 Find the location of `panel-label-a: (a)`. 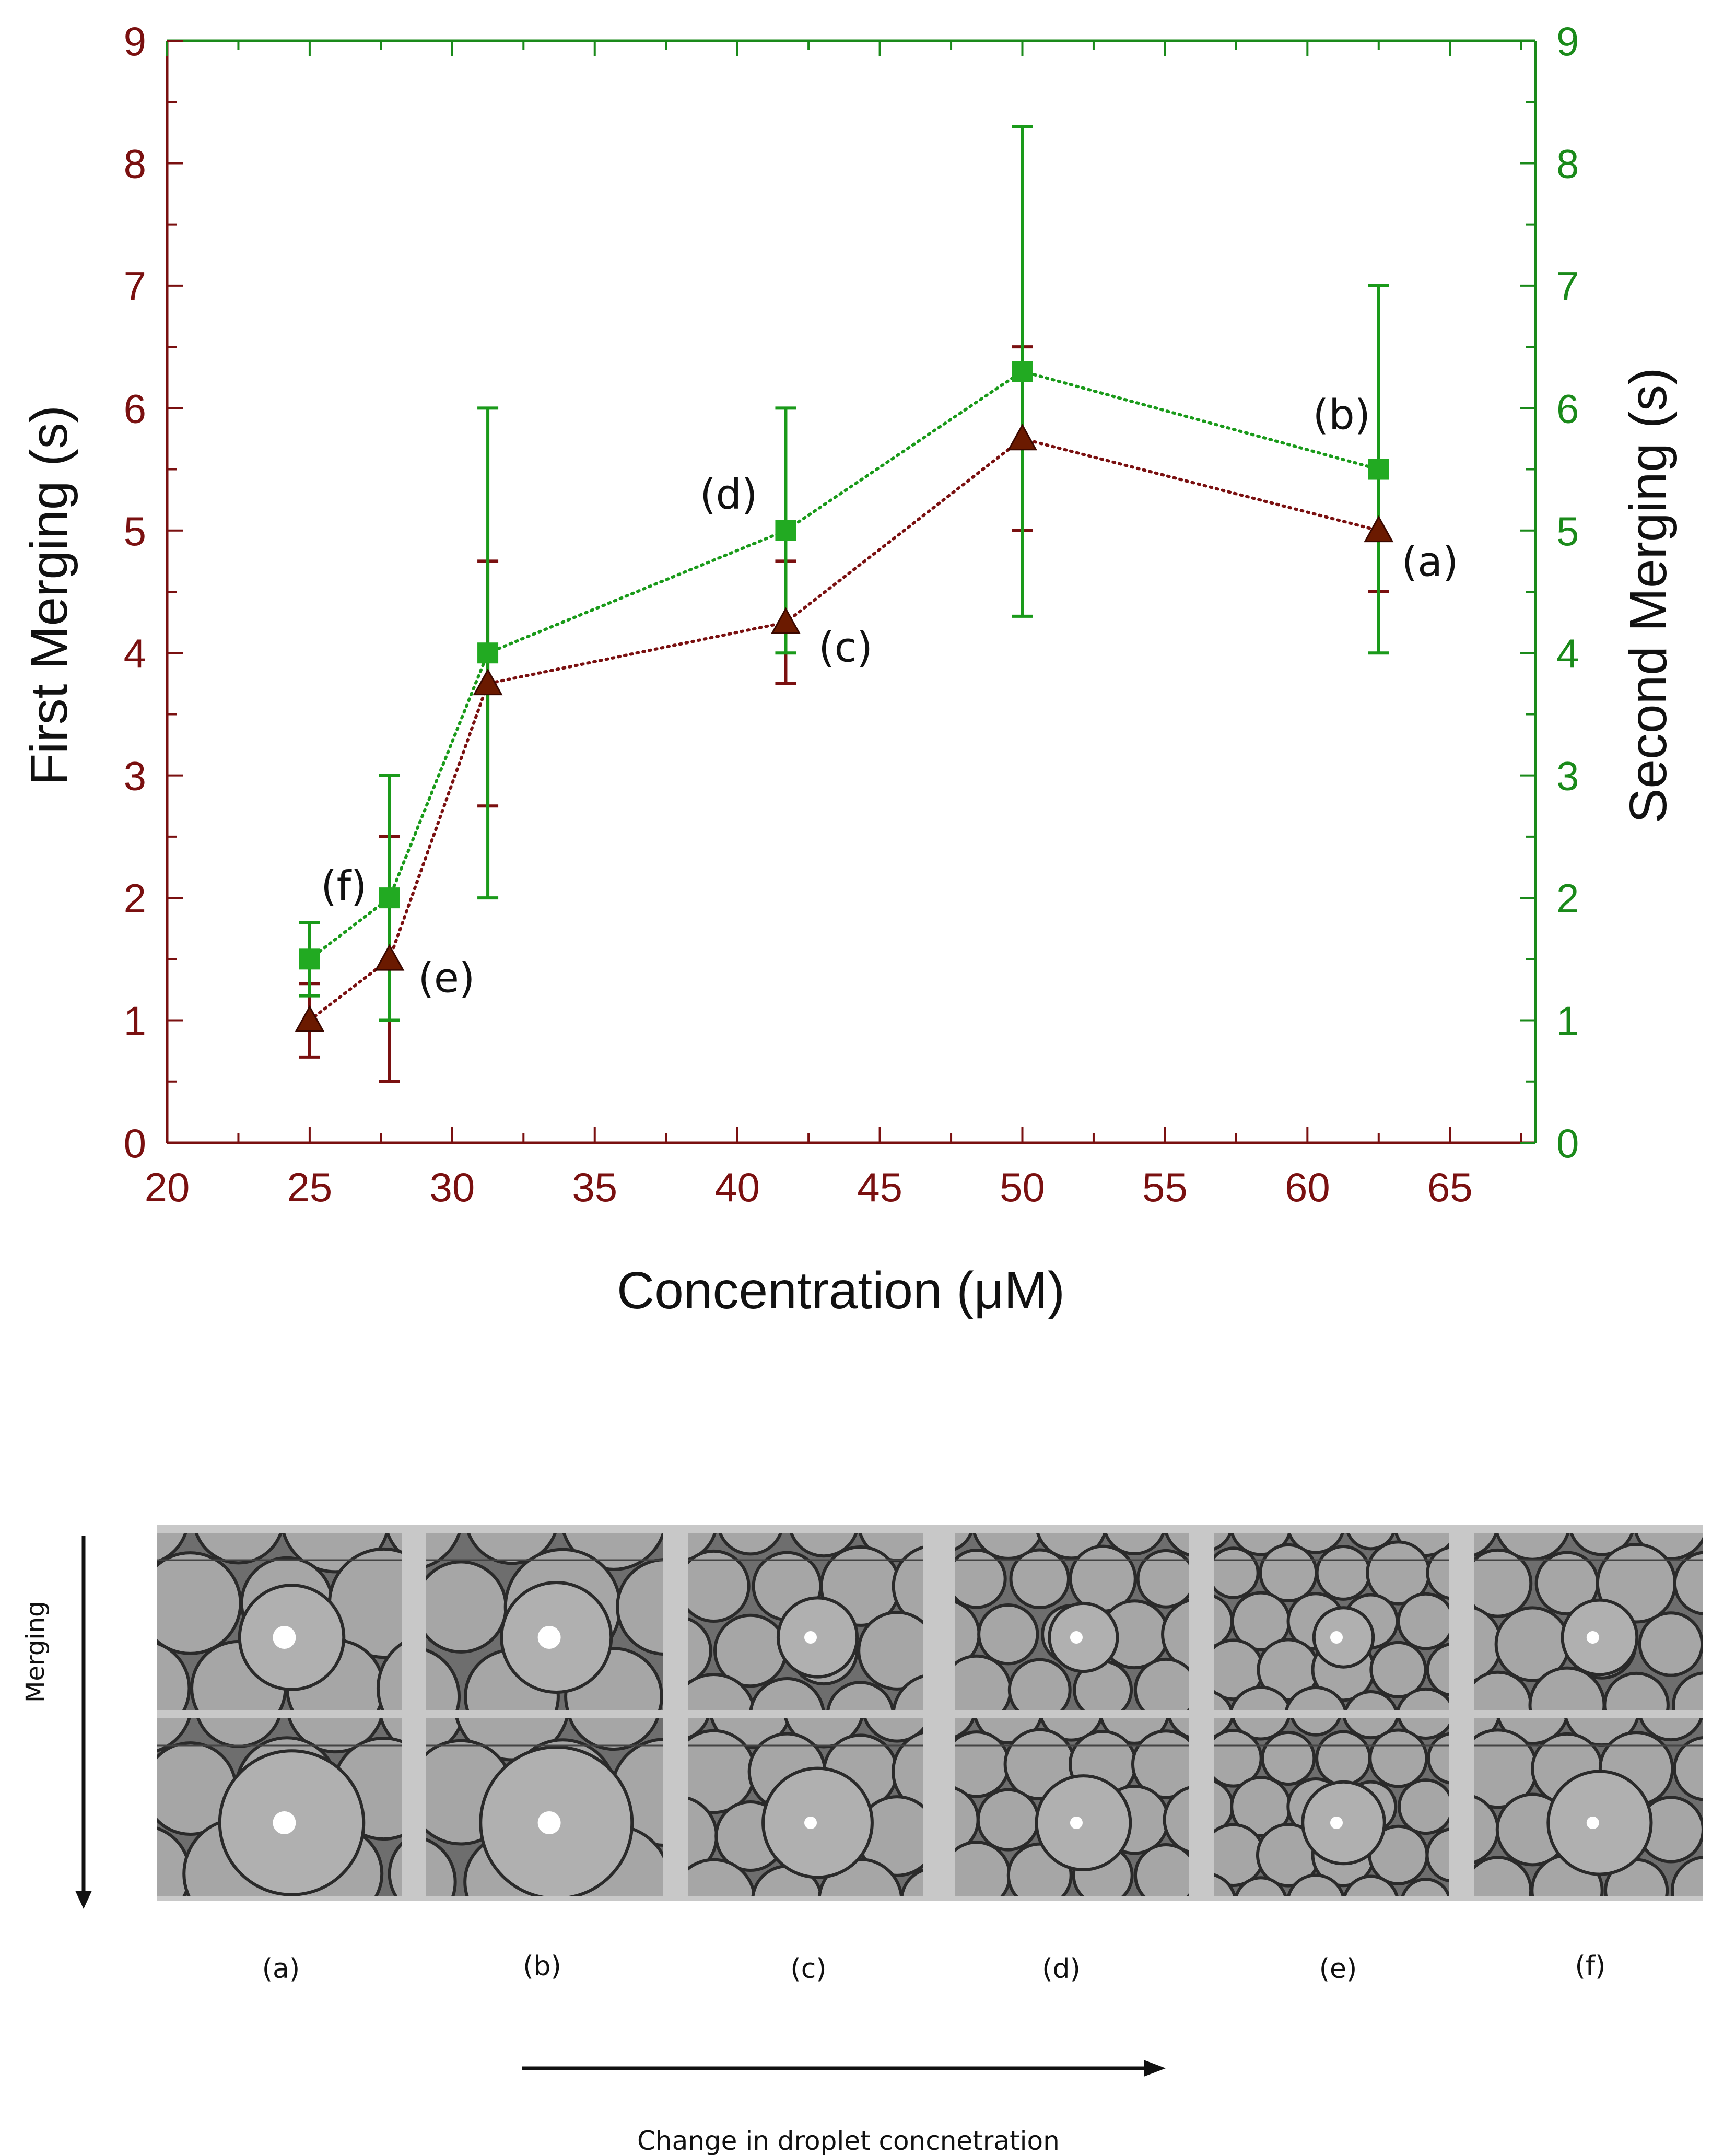

panel-label-a: (a) is located at coordinates (281, 1969).